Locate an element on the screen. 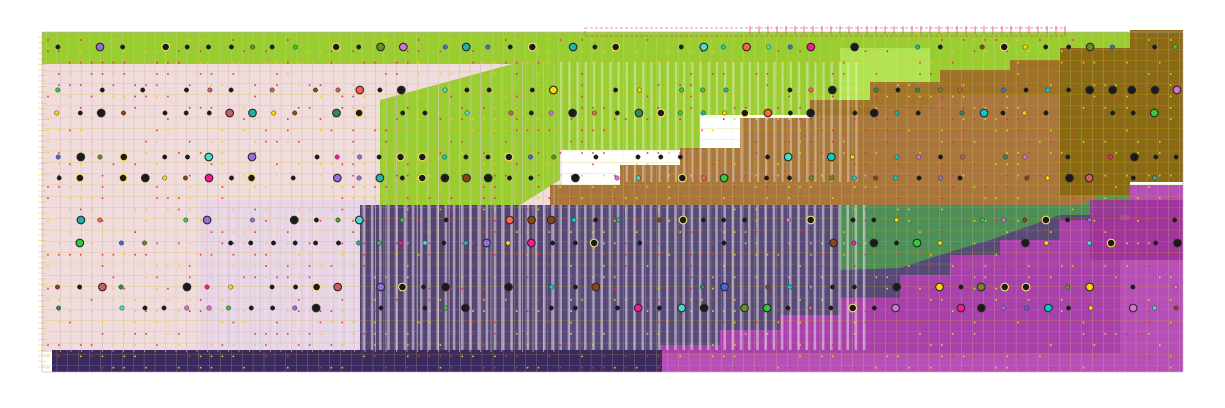  column-line is located at coordinates (302, 207).